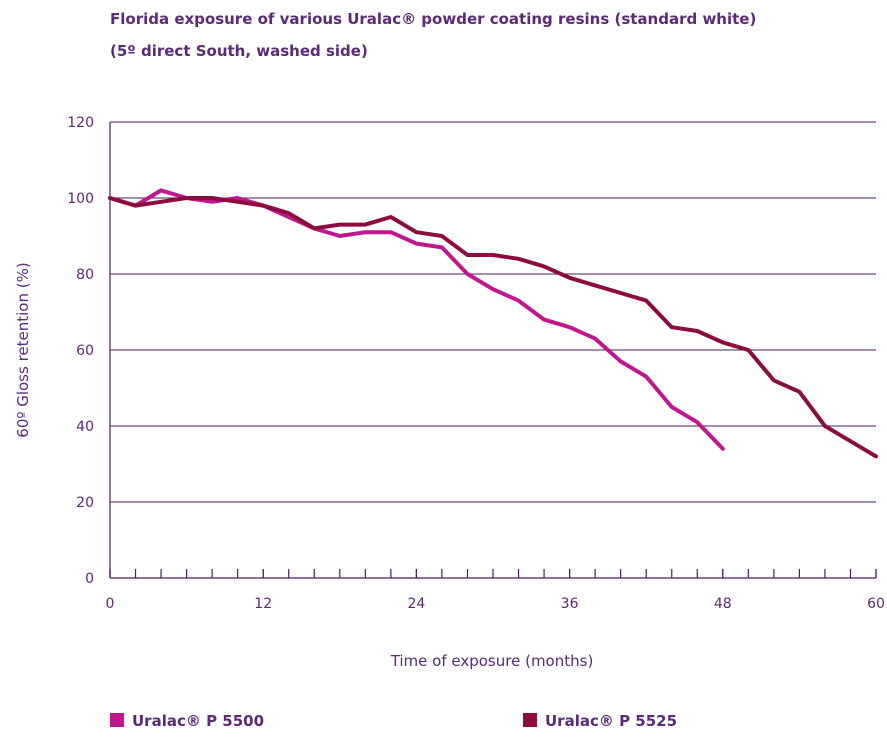  What do you see at coordinates (492, 661) in the screenshot?
I see `x-axis-label: Time of exposure (months)` at bounding box center [492, 661].